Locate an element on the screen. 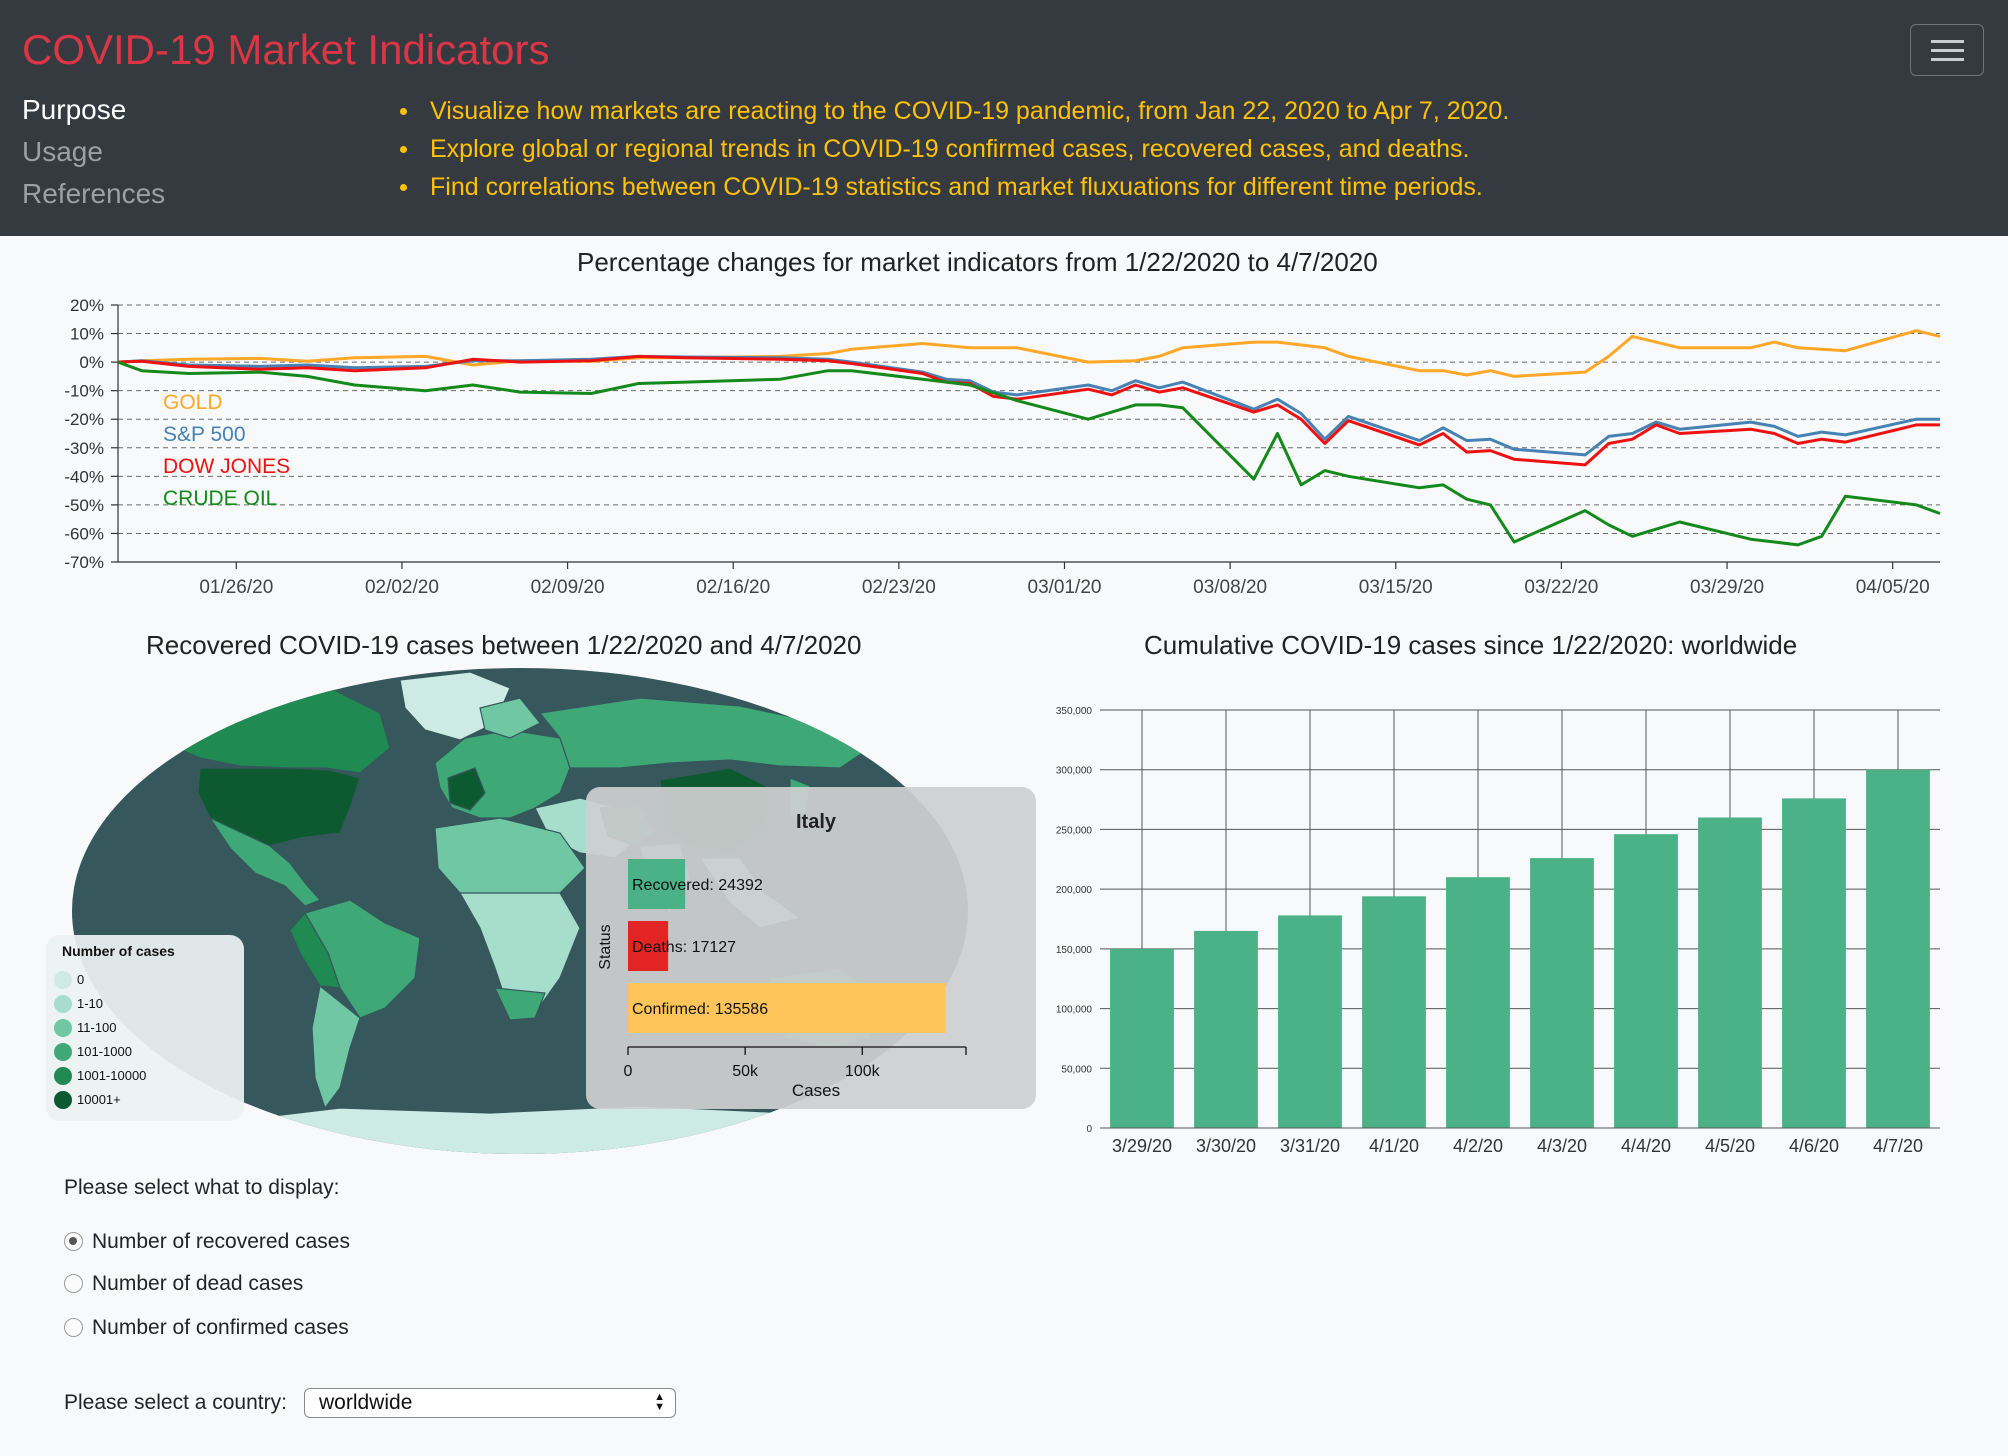  radio-label-dead: Number of dead cases is located at coordinates (198, 1283).